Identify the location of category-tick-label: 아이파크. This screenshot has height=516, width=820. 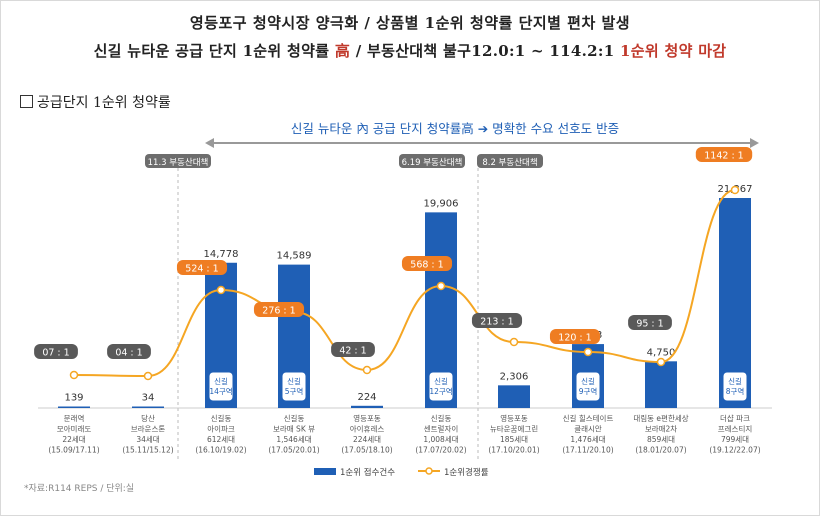
(221, 429).